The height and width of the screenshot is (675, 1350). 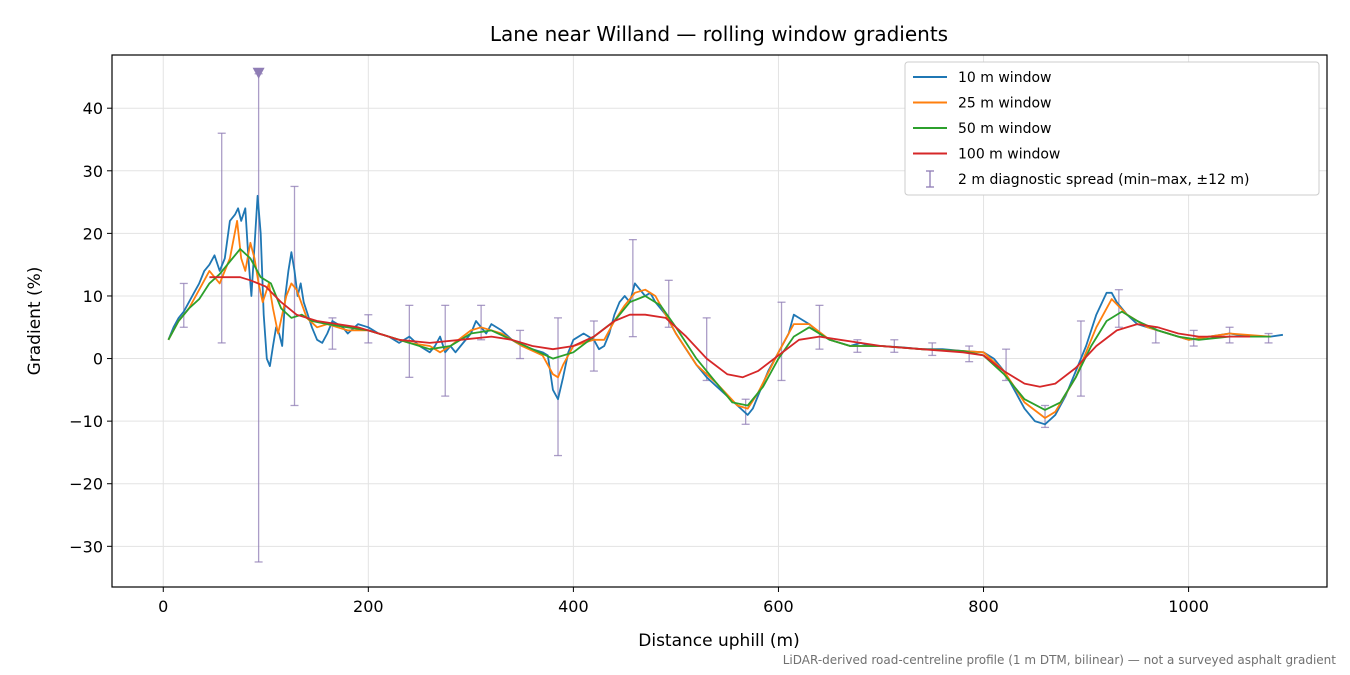 I want to click on y-tick-label: −20, so click(x=86, y=484).